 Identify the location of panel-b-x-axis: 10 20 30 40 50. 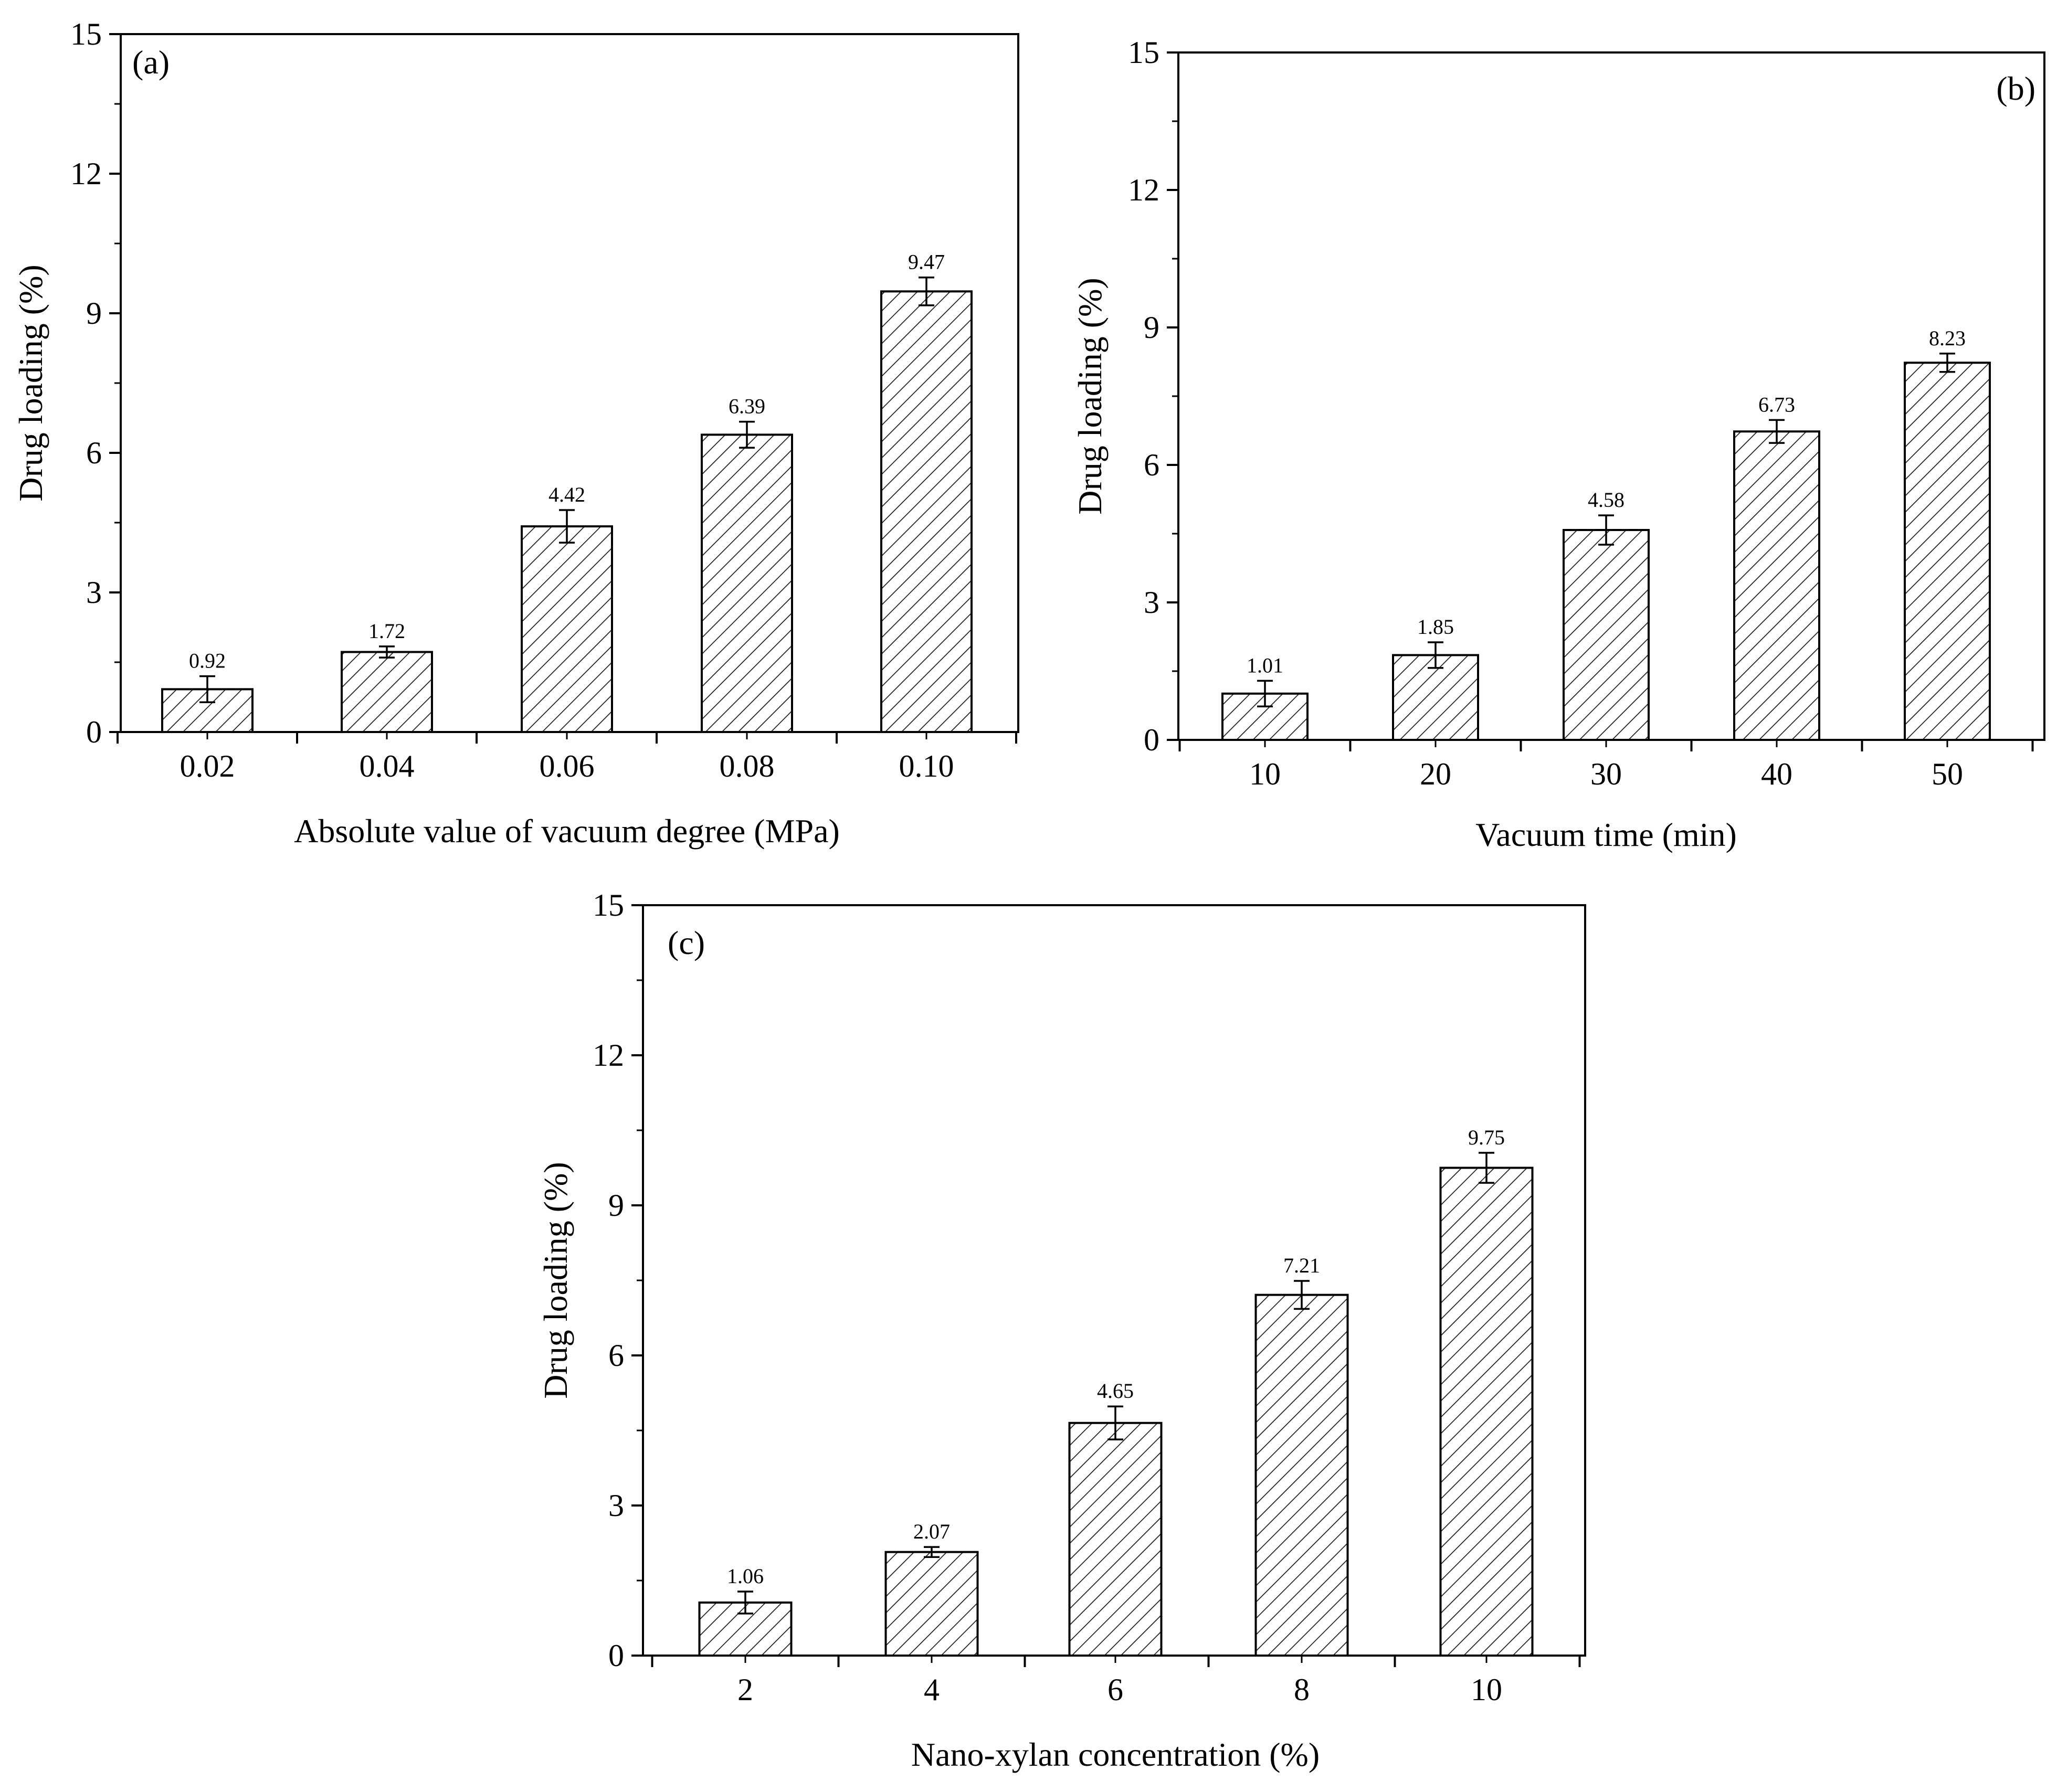
(1606, 765).